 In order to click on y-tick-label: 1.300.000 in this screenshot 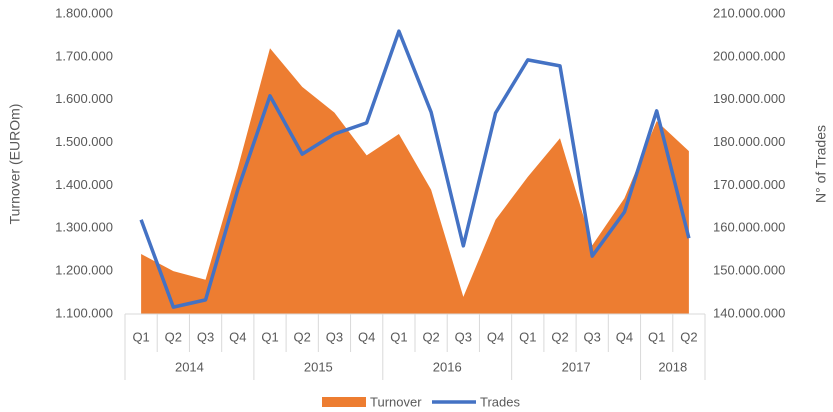, I will do `click(84, 227)`.